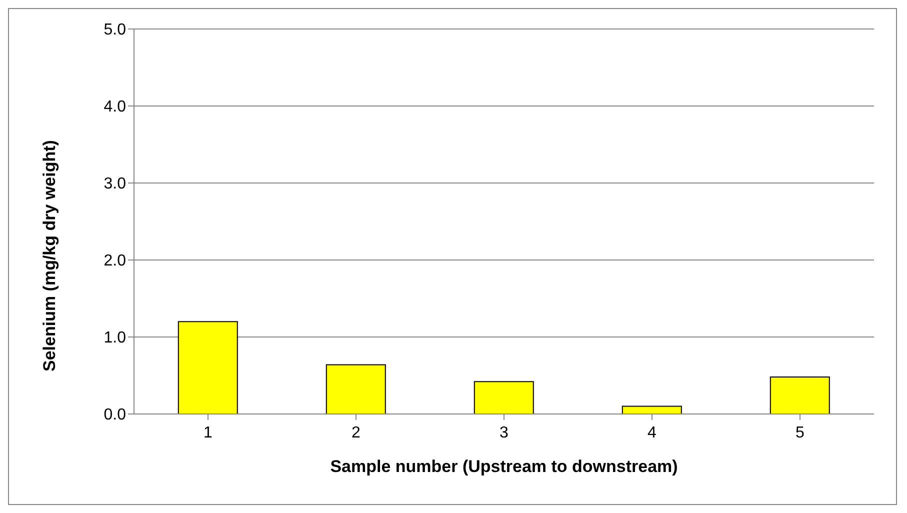  I want to click on x-tick-label: 3, so click(504, 433).